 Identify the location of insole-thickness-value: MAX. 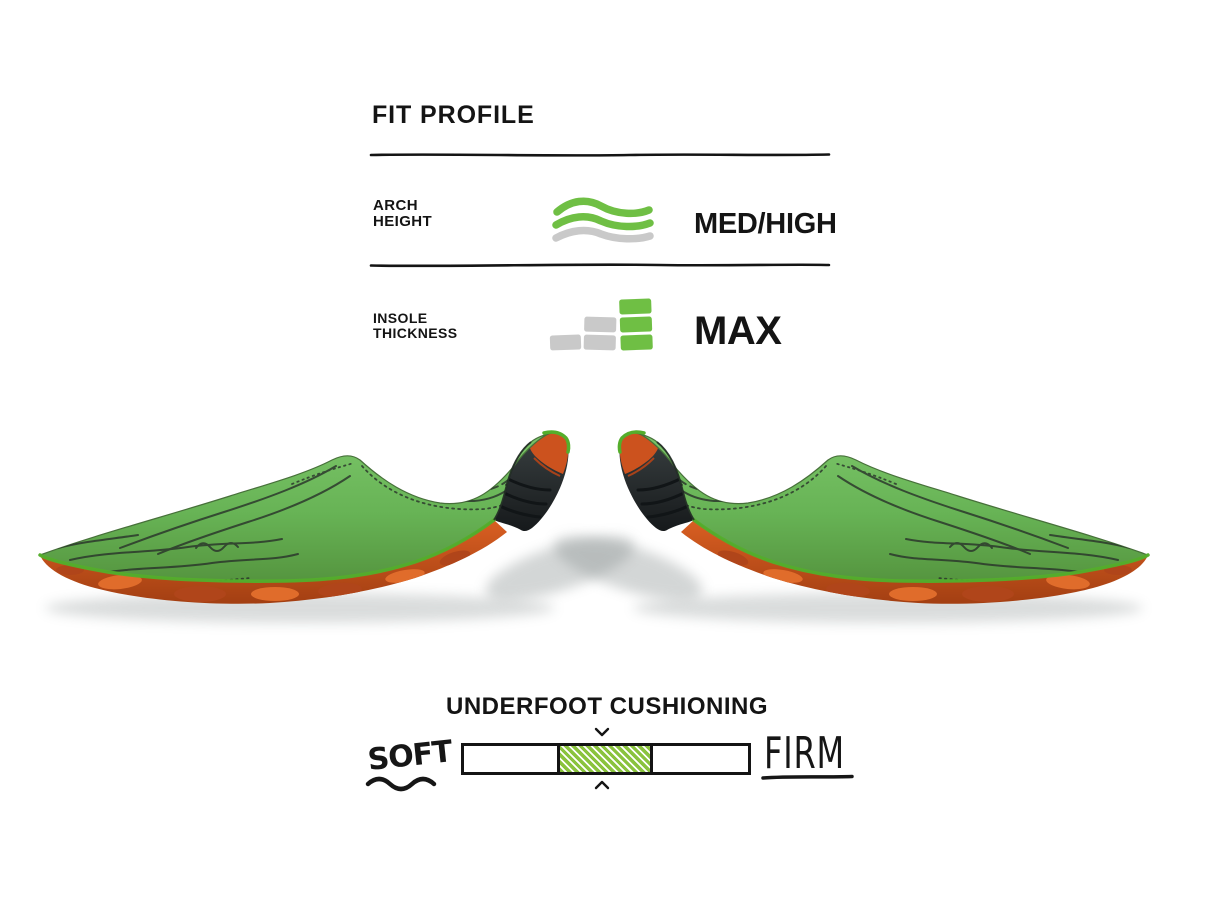
(738, 331).